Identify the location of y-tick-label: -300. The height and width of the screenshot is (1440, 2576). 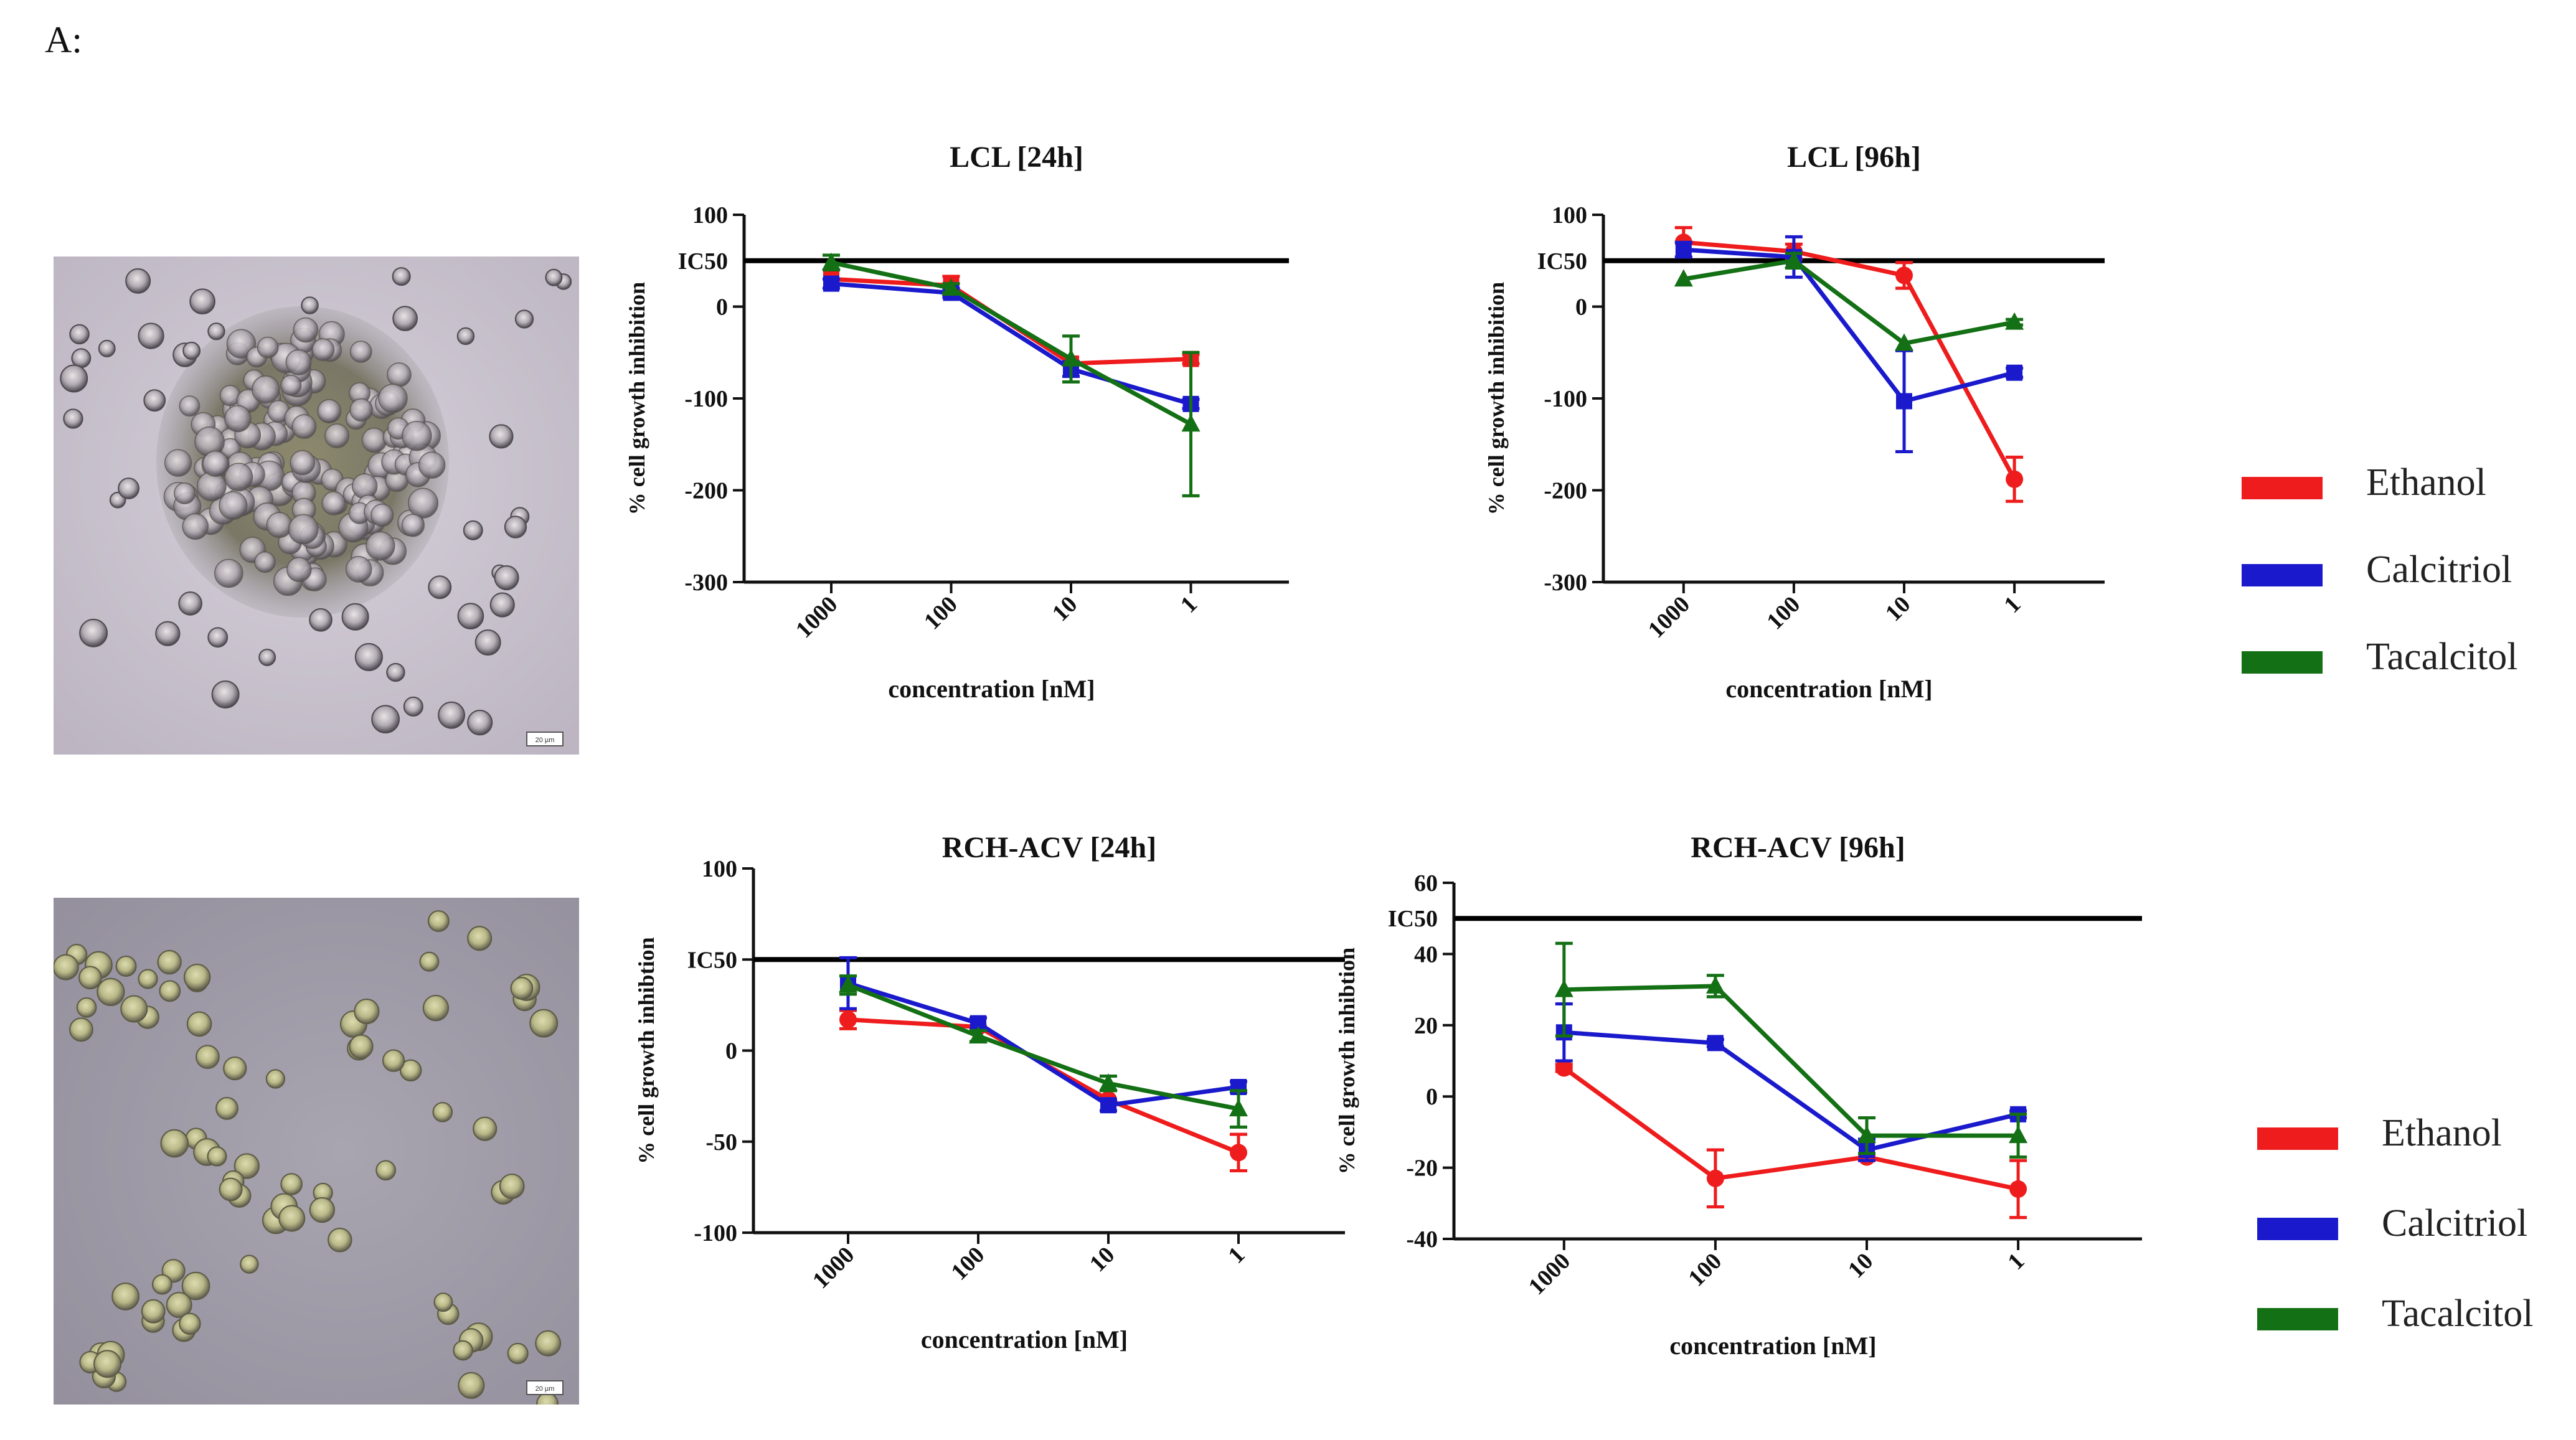
(1566, 583).